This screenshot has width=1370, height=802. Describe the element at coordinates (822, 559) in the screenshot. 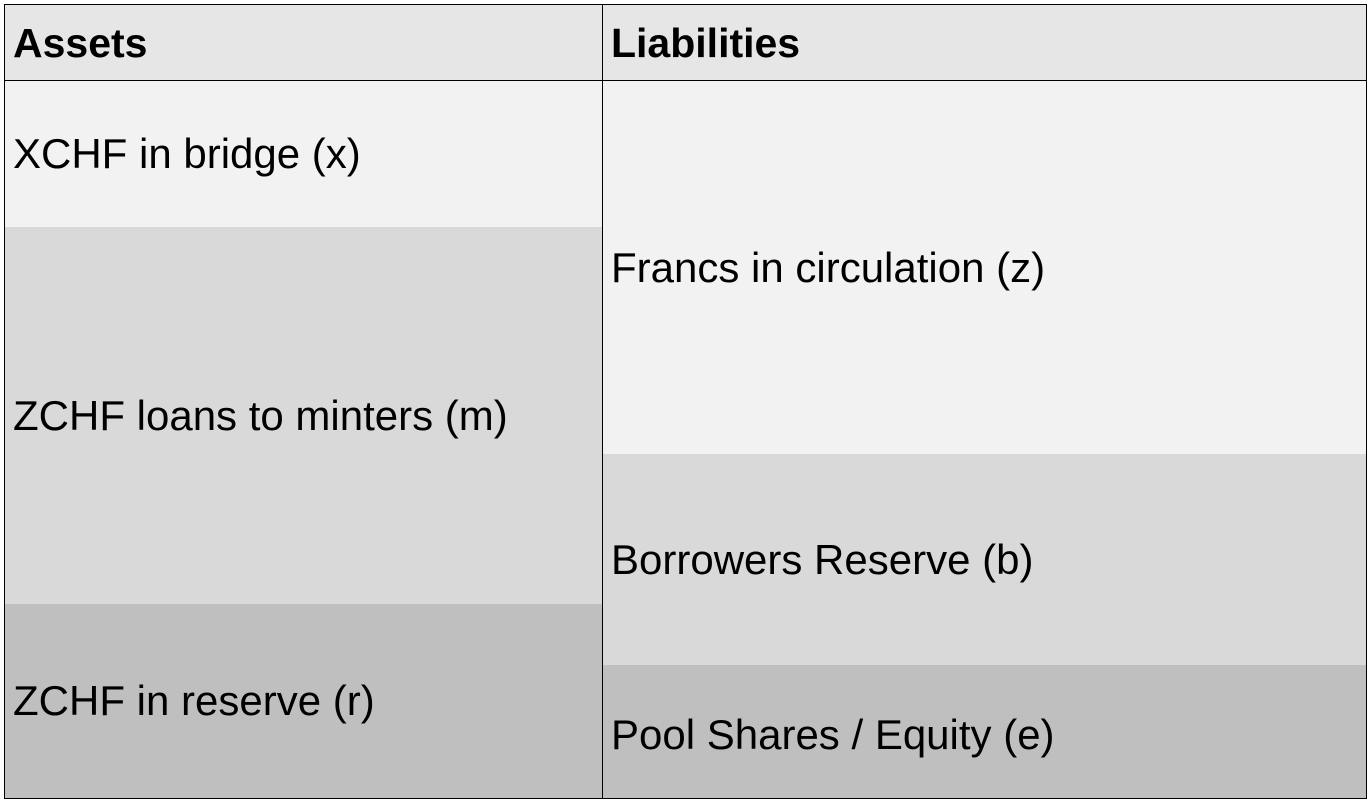

I see `liability-label: Borrowers Reserve (b)` at that location.